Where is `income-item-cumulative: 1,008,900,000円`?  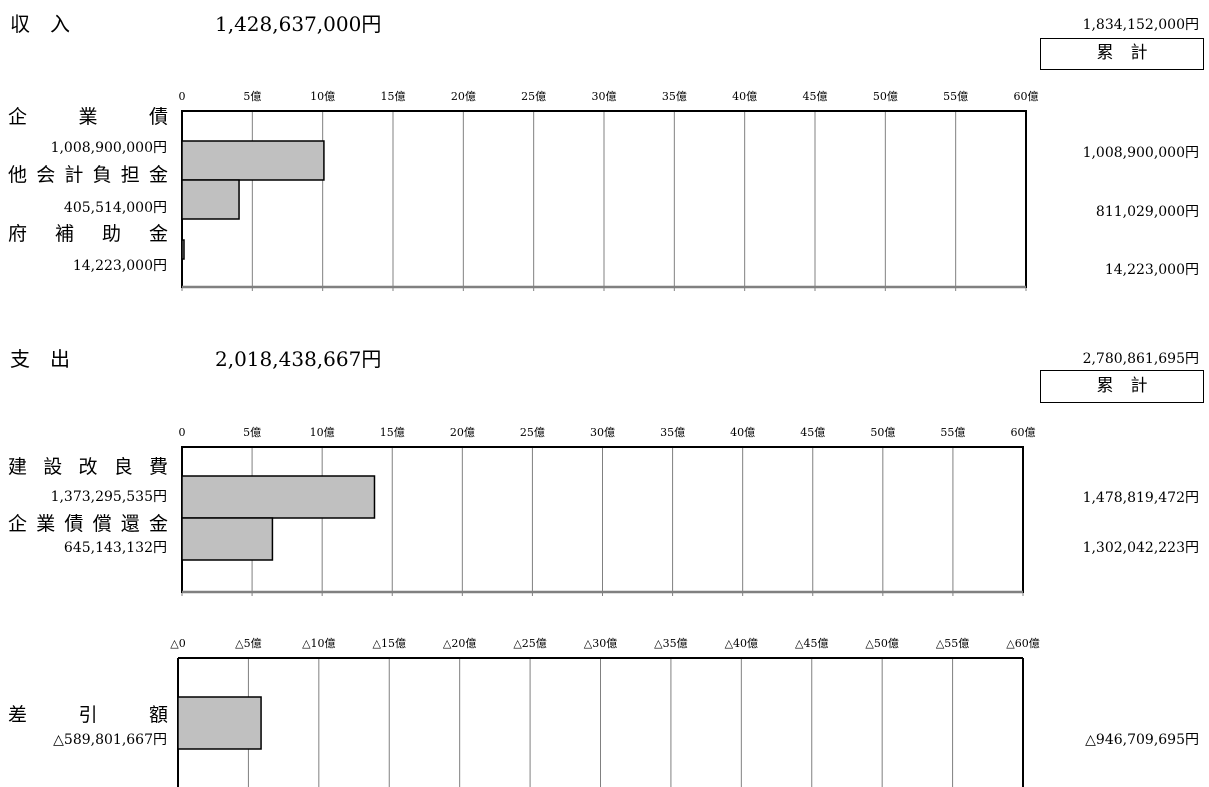
income-item-cumulative: 1,008,900,000円 is located at coordinates (1140, 153).